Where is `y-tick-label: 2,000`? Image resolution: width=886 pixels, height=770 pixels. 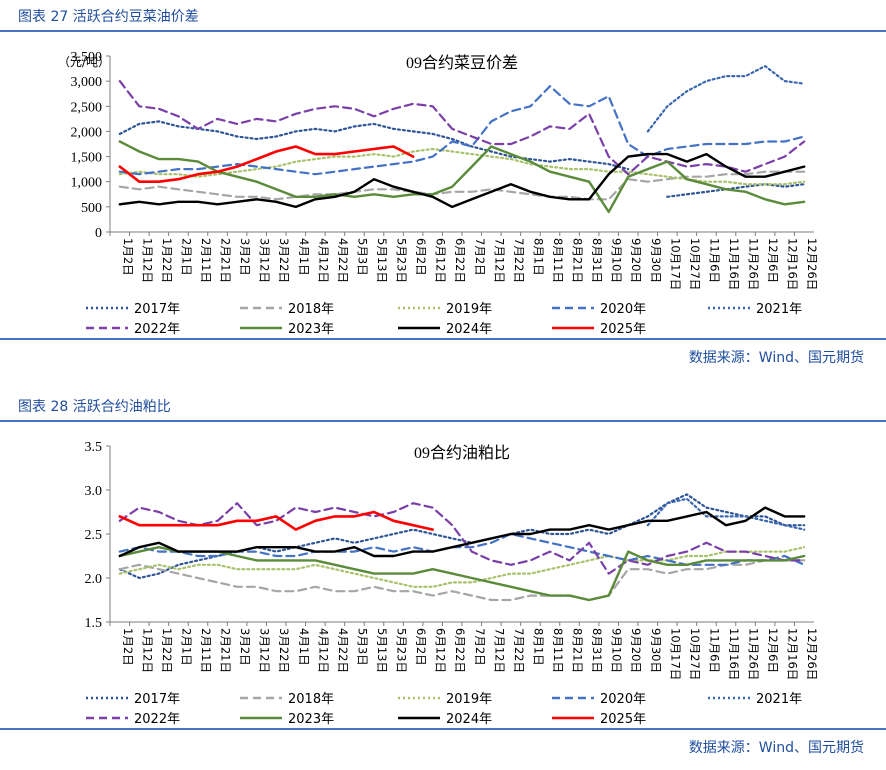 y-tick-label: 2,000 is located at coordinates (87, 132).